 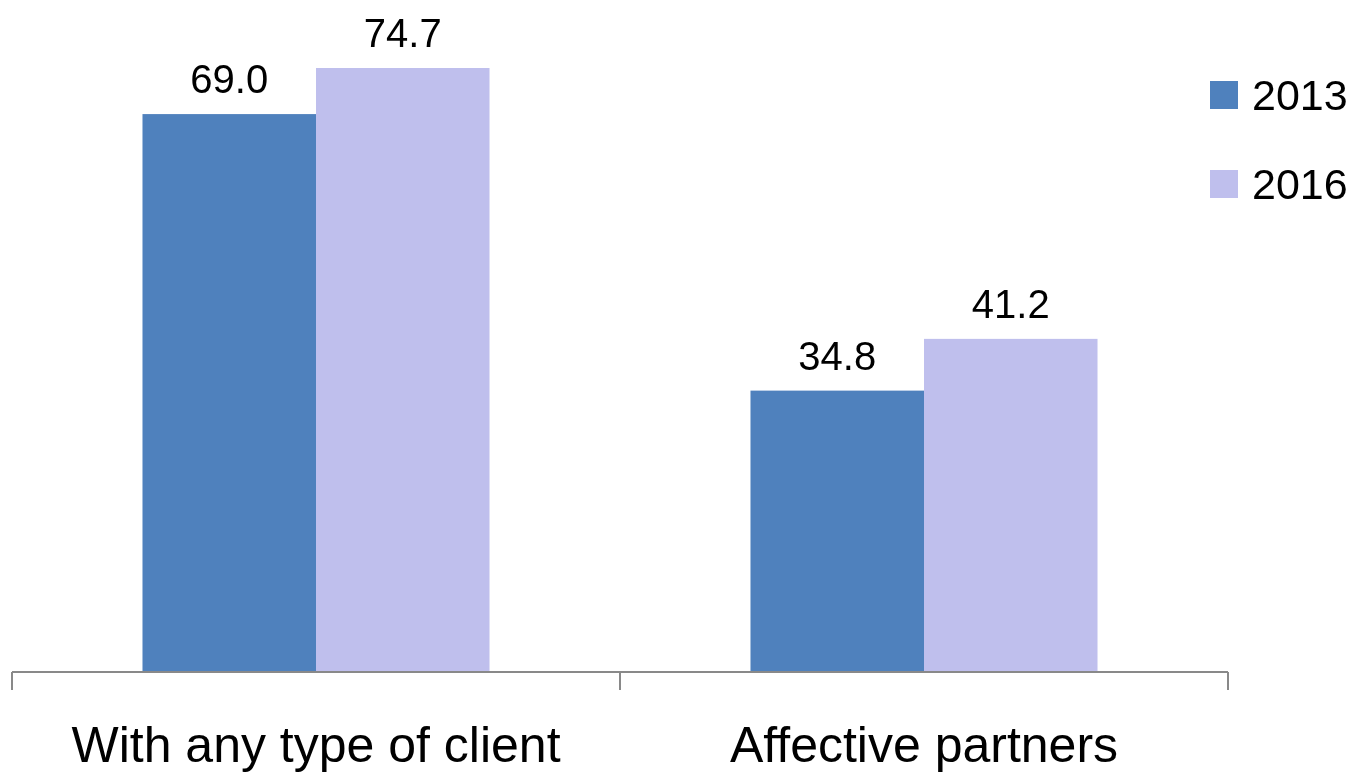 I want to click on data-label: 41.2, so click(x=1010, y=303).